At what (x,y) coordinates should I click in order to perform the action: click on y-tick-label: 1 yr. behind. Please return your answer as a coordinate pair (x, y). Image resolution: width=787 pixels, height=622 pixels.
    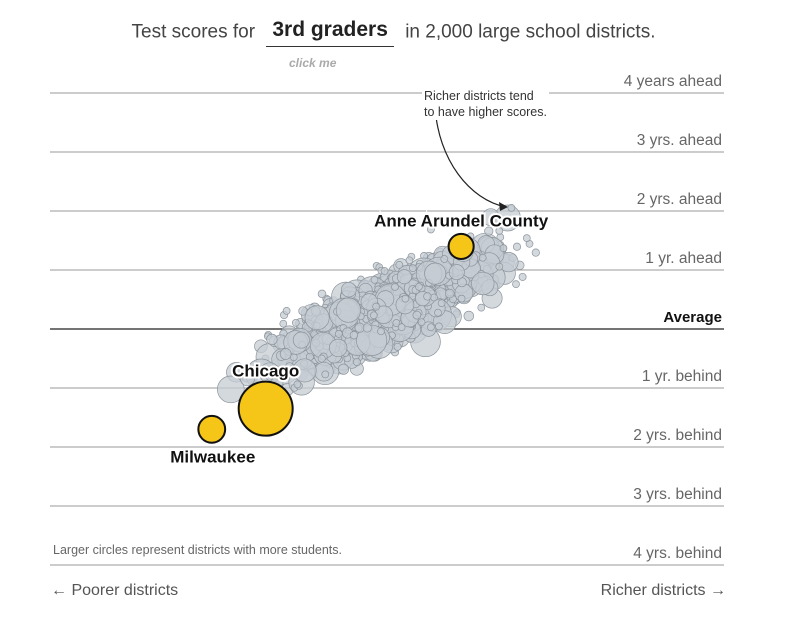
    Looking at the image, I should click on (682, 376).